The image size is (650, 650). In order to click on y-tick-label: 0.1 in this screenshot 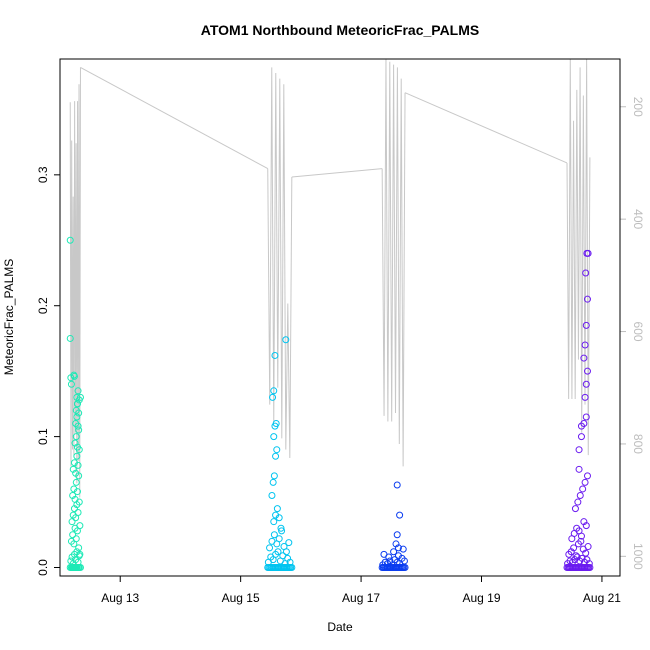, I will do `click(43, 436)`.